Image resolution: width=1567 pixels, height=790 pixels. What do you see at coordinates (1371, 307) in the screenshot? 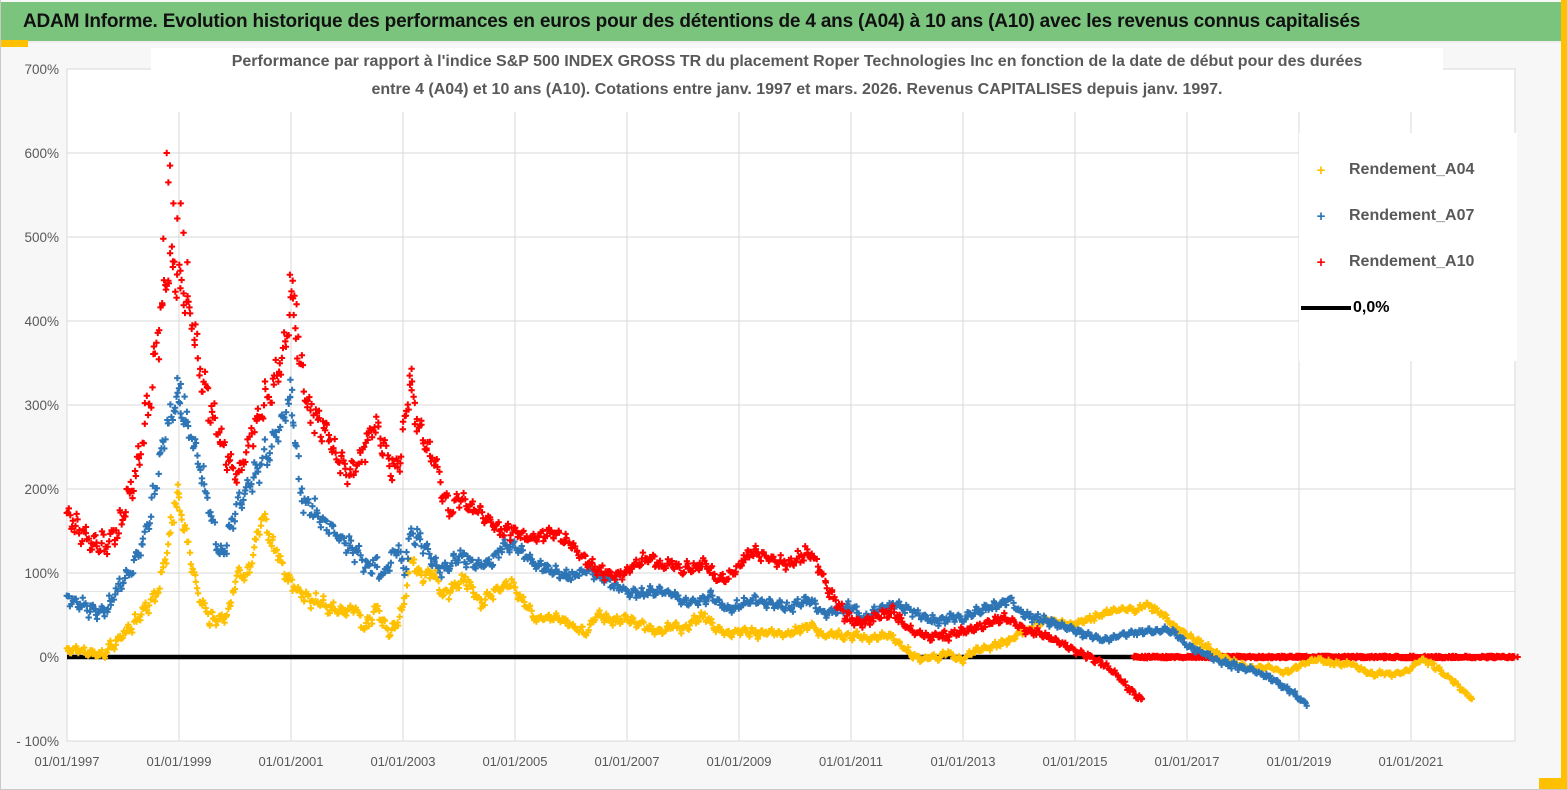
I see `legend-item-label: 0,0%` at bounding box center [1371, 307].